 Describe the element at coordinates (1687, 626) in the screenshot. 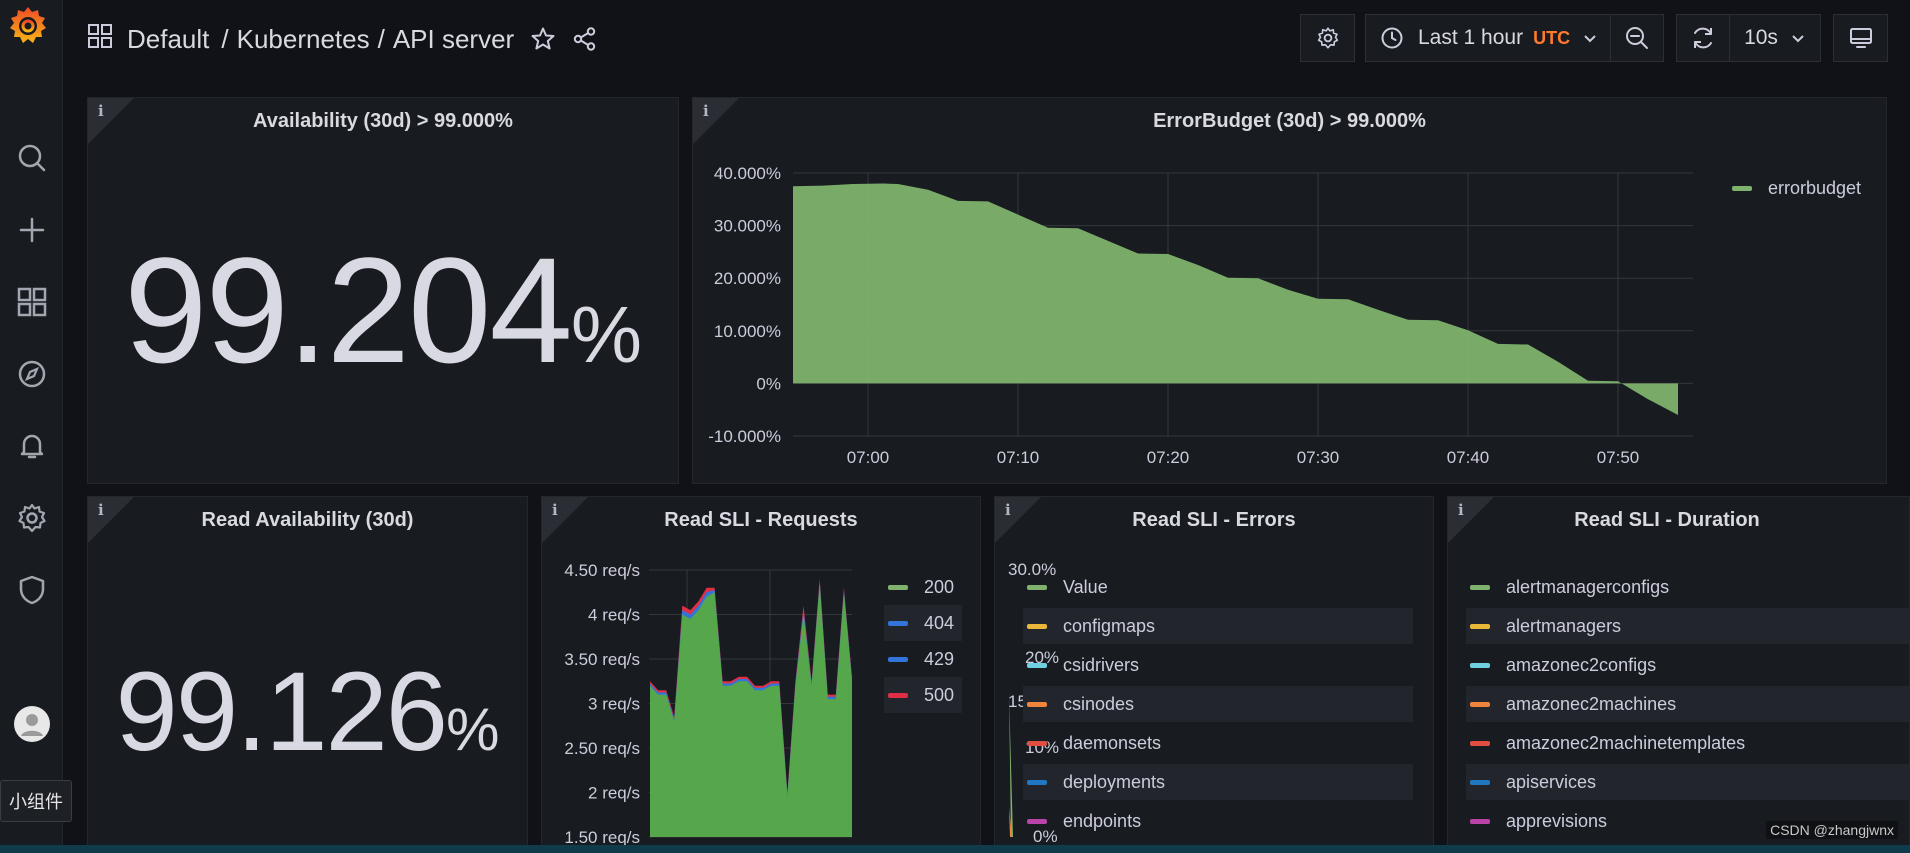

I see `legend-item: alertmanagers` at that location.